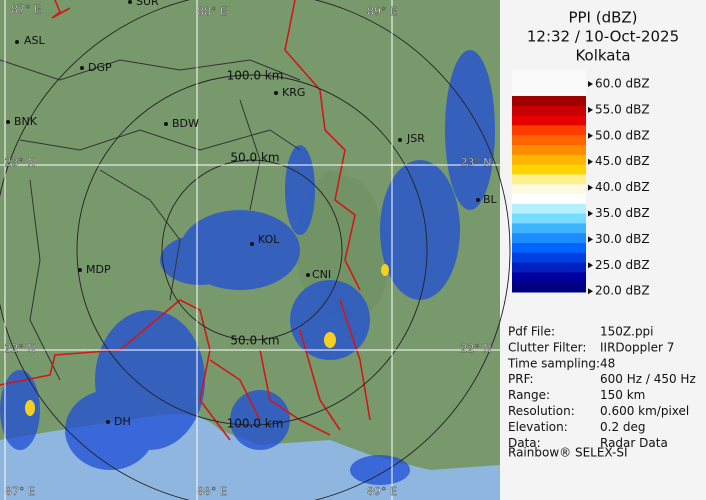  Describe the element at coordinates (269, 239) in the screenshot. I see `city-label: KOL` at that location.